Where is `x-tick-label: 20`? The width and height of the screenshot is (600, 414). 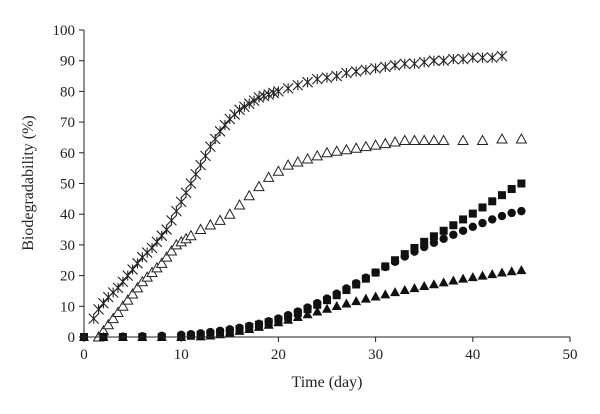
x-tick-label: 20 is located at coordinates (278, 355).